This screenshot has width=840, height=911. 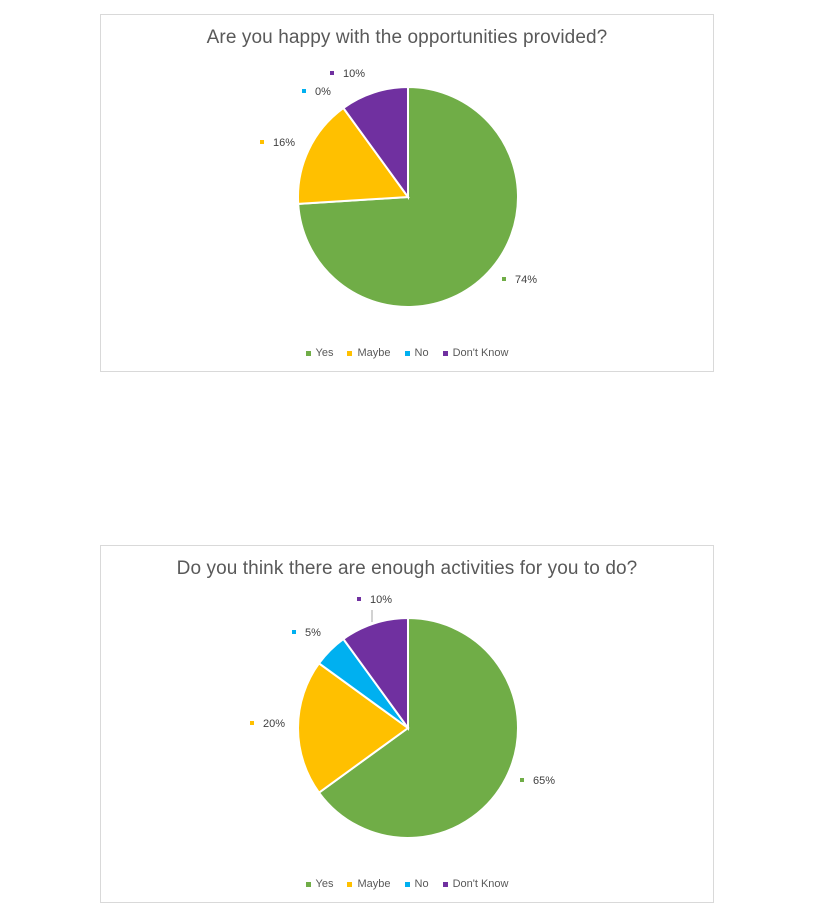 What do you see at coordinates (274, 724) in the screenshot?
I see `data-label-maybe: 20%` at bounding box center [274, 724].